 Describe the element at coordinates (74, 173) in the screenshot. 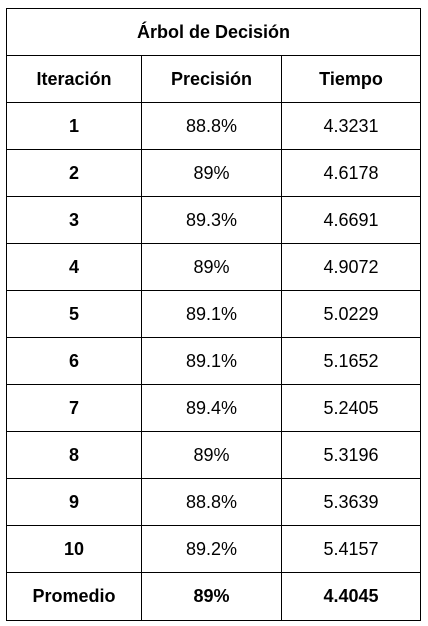

I see `cell-iteration: 2` at that location.